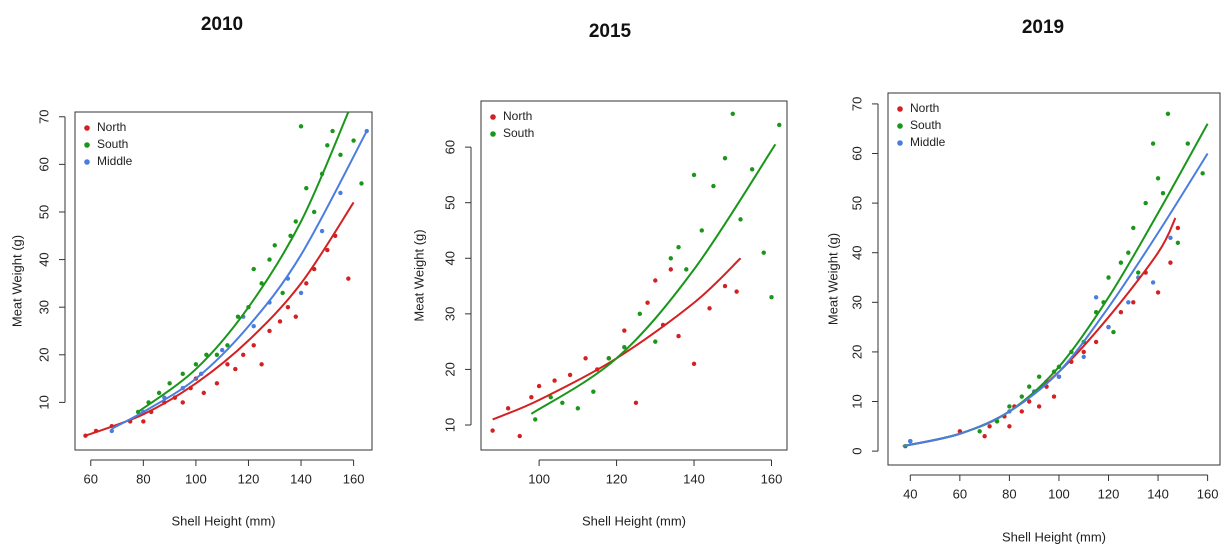 This screenshot has width=1231, height=550. What do you see at coordinates (43, 259) in the screenshot?
I see `y-tick-label: 40` at bounding box center [43, 259].